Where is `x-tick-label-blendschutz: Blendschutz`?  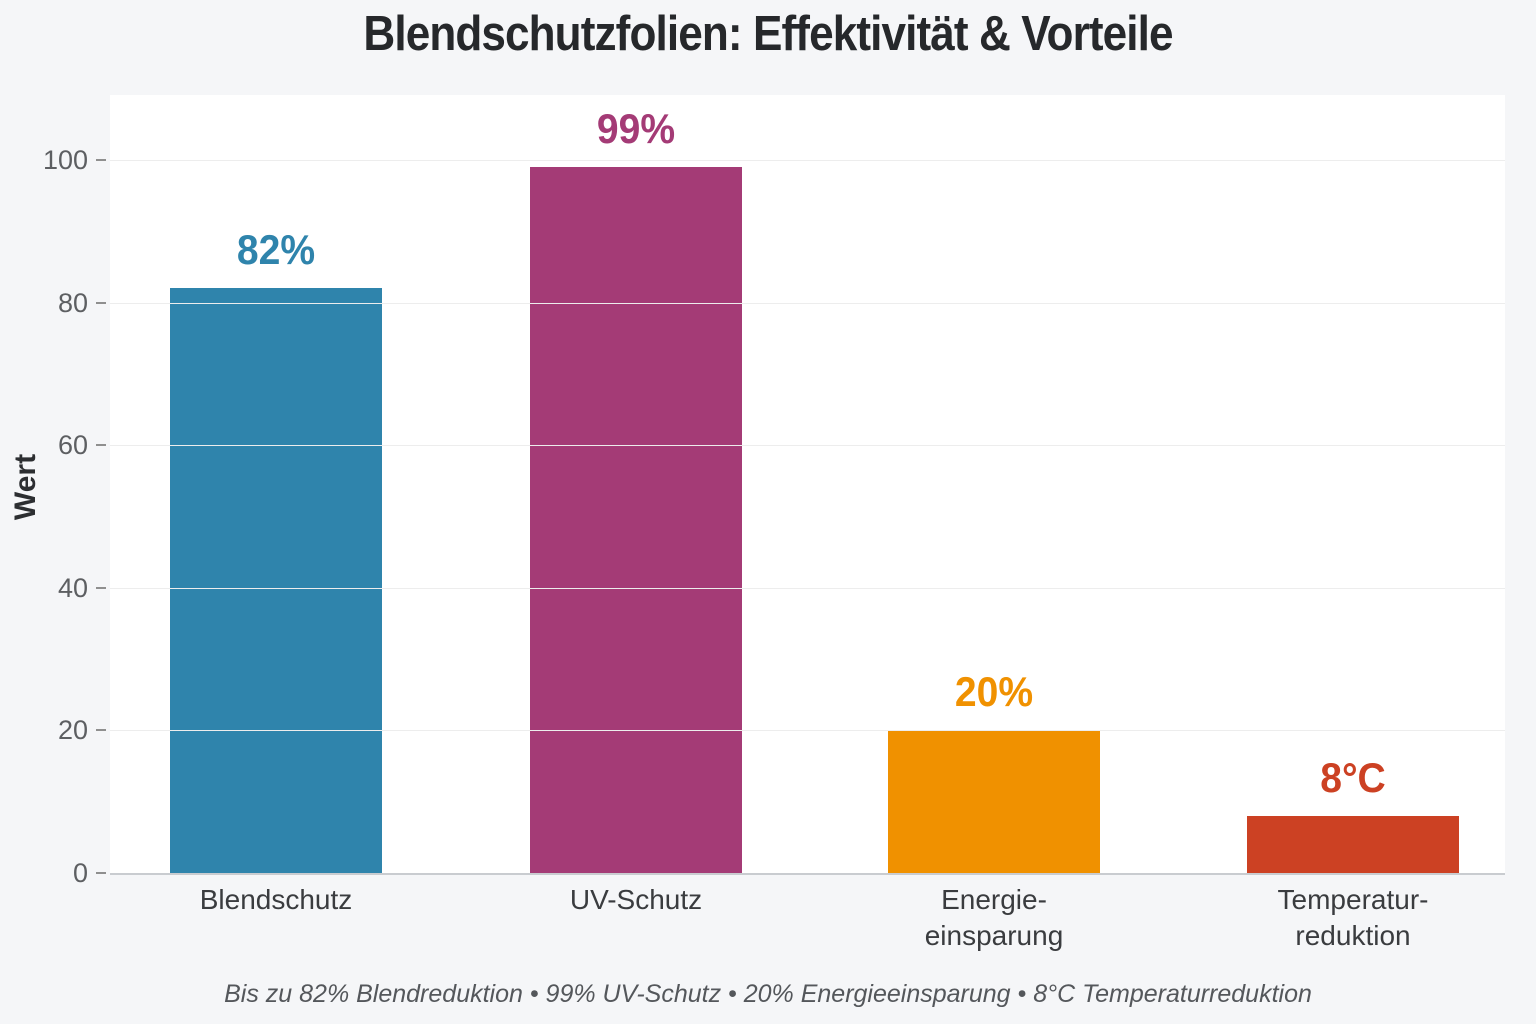
x-tick-label-blendschutz: Blendschutz is located at coordinates (276, 899).